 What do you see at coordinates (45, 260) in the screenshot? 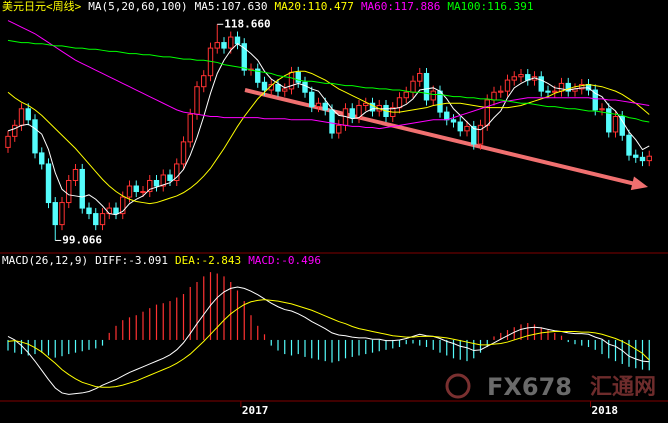
I see `header-item: MACD(26,12,9)` at bounding box center [45, 260].